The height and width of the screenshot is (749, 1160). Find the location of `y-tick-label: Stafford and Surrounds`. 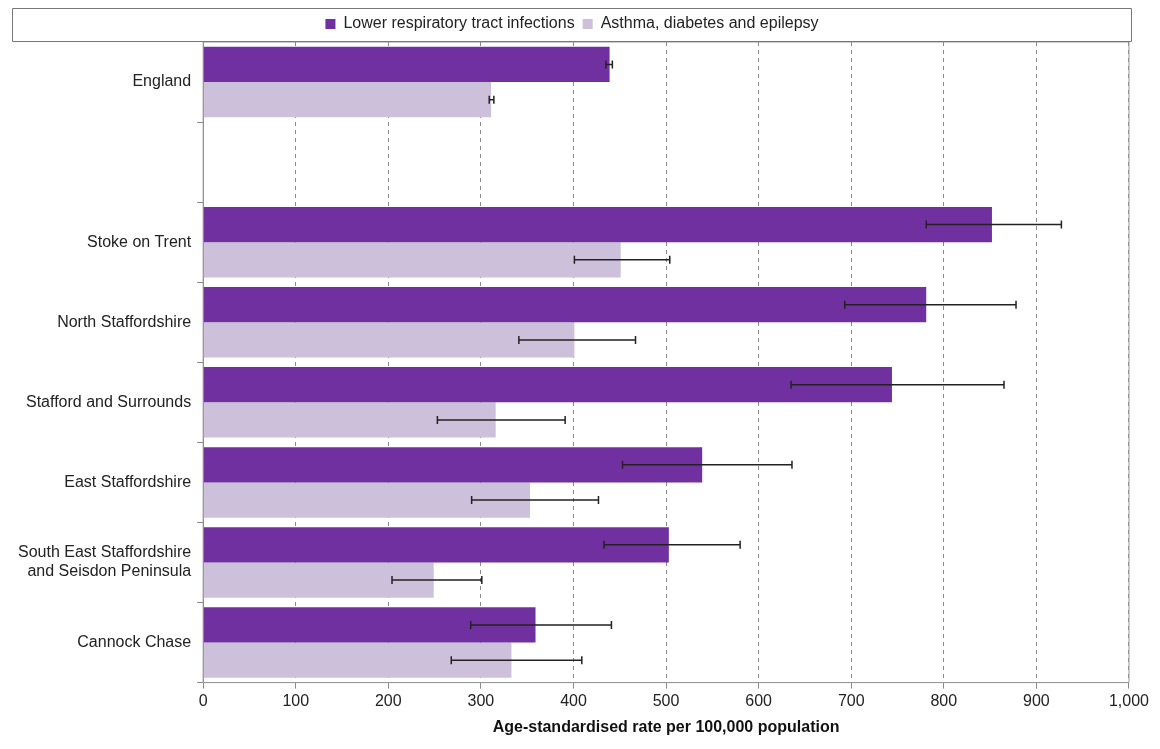

y-tick-label: Stafford and Surrounds is located at coordinates (108, 401).